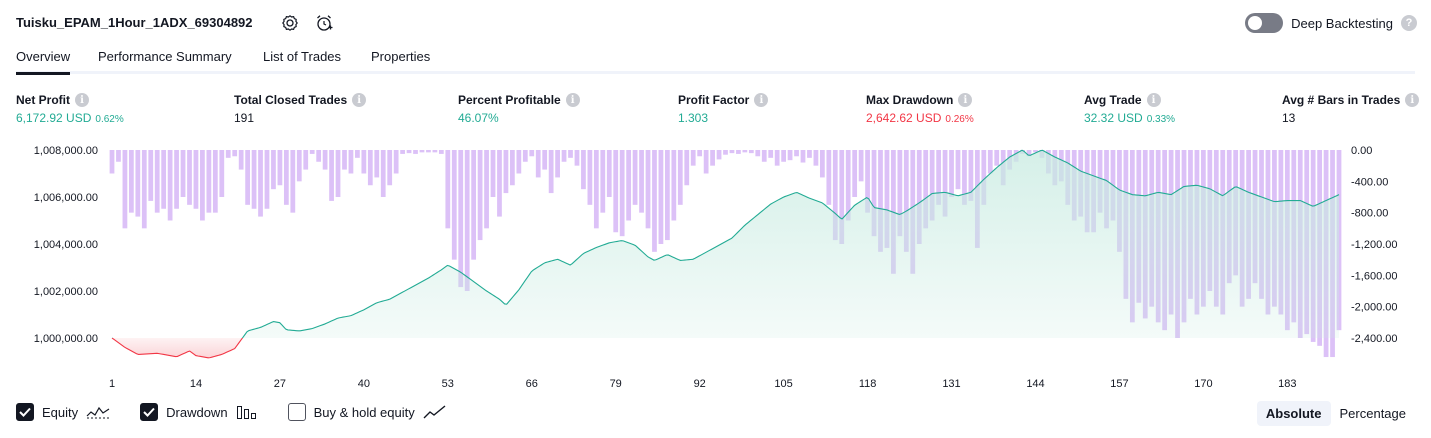 Image resolution: width=1431 pixels, height=438 pixels. I want to click on metric-value: 13, so click(1289, 118).